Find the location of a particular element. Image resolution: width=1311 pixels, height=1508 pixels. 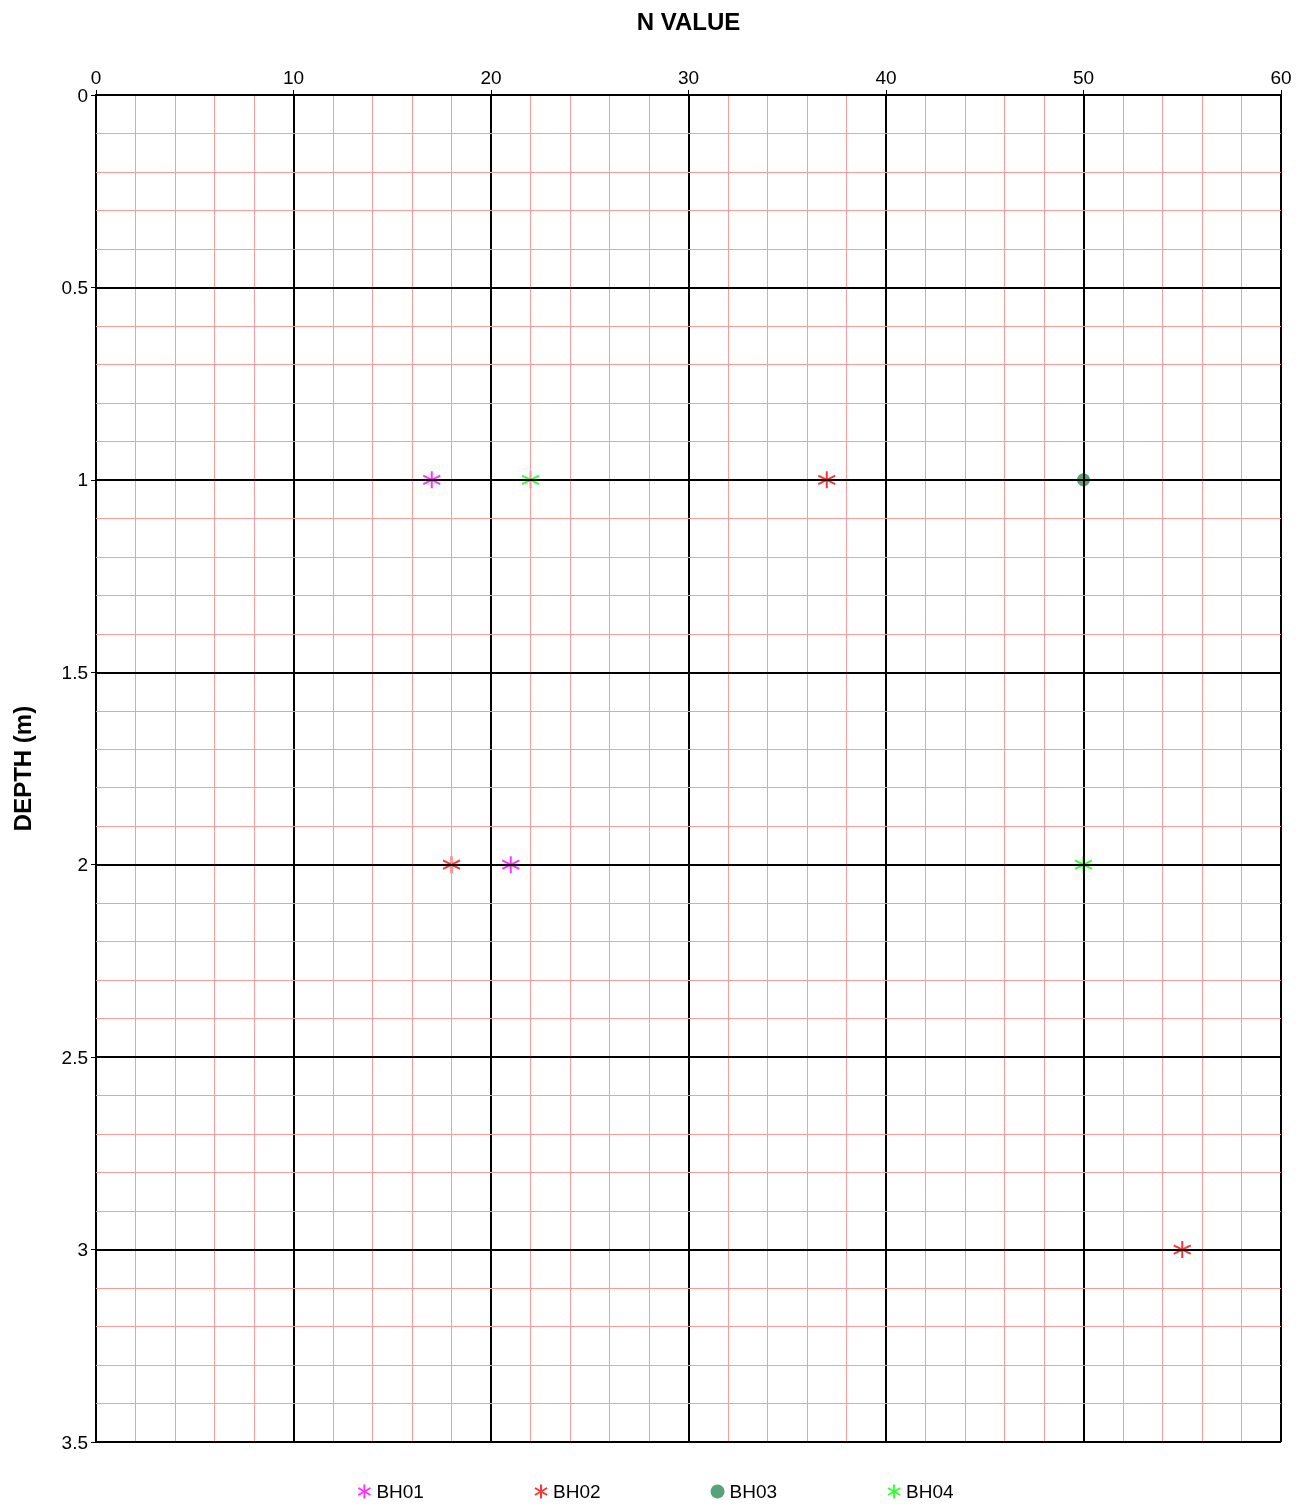

legend-label: BH04 is located at coordinates (930, 1491).